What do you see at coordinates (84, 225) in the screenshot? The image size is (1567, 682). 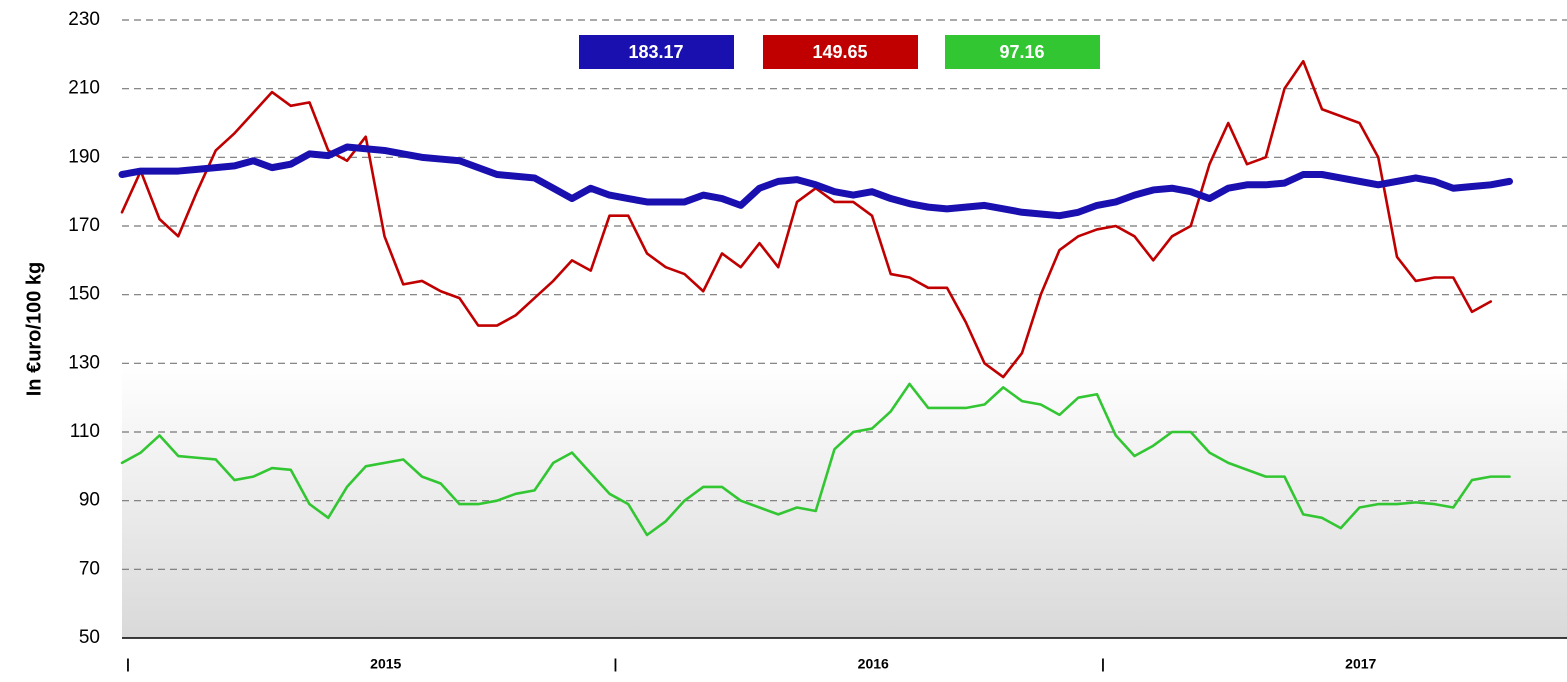 I see `y-tick-label: 170` at bounding box center [84, 225].